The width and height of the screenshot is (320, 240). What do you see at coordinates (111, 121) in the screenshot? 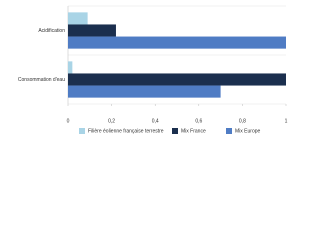
I see `x-tick-label: 0,2` at bounding box center [111, 121].